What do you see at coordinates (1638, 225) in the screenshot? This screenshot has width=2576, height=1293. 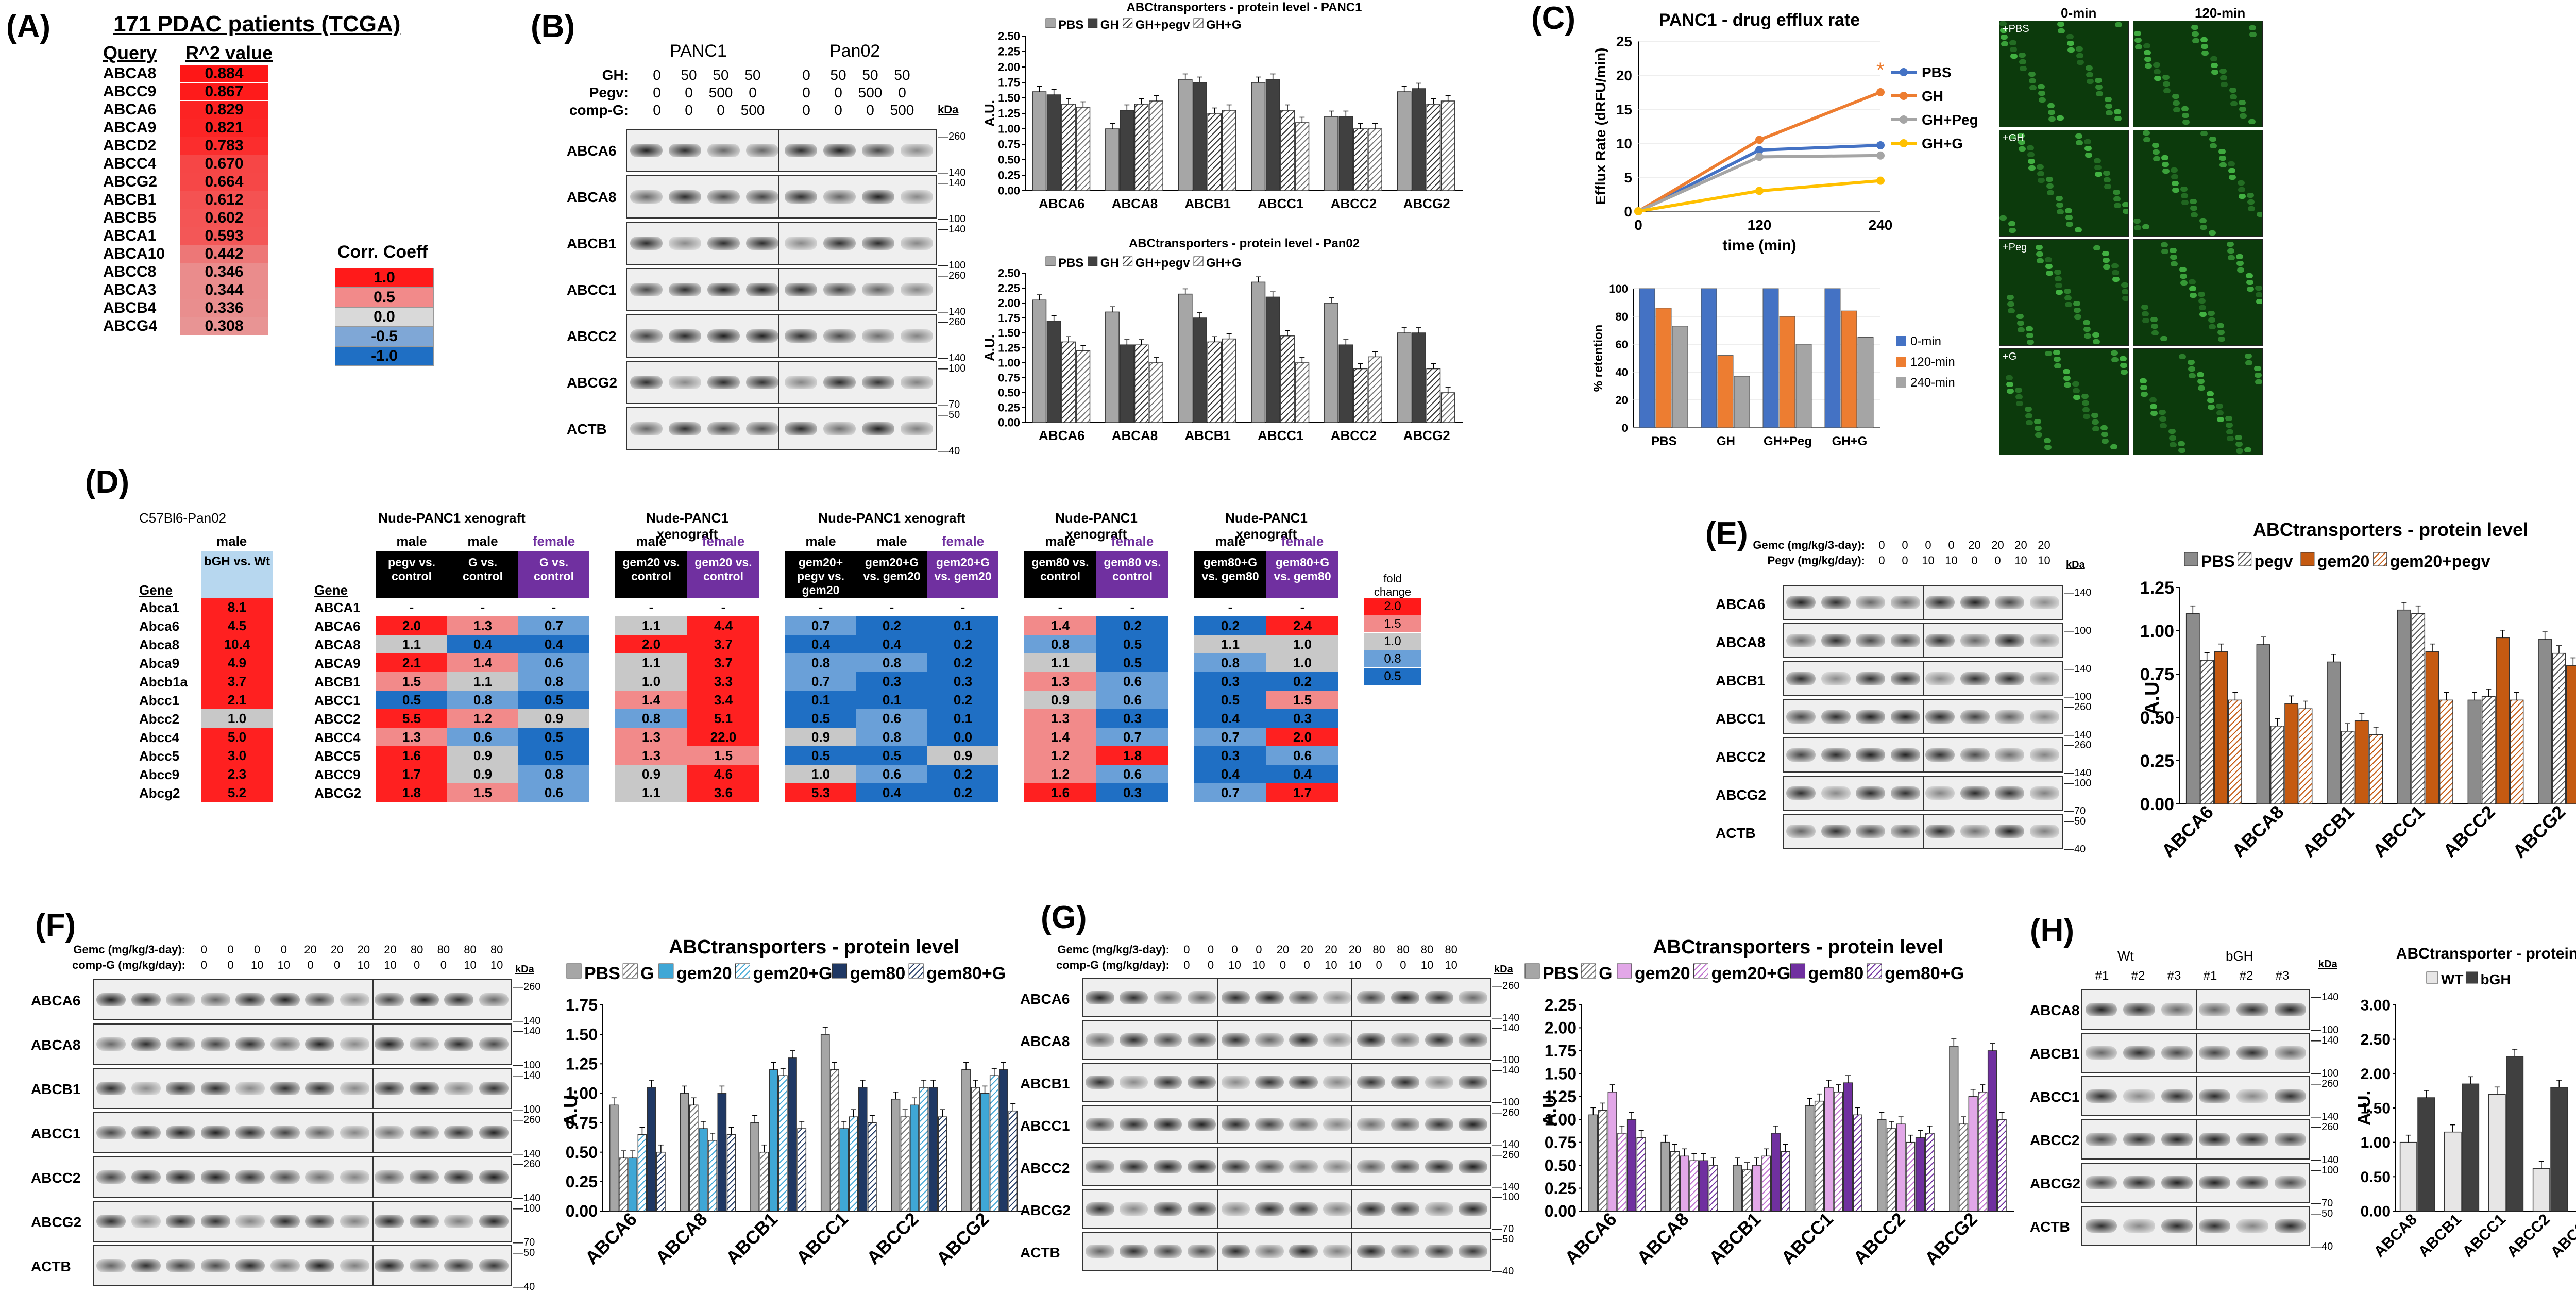 I see `x-tick-label: 0` at bounding box center [1638, 225].